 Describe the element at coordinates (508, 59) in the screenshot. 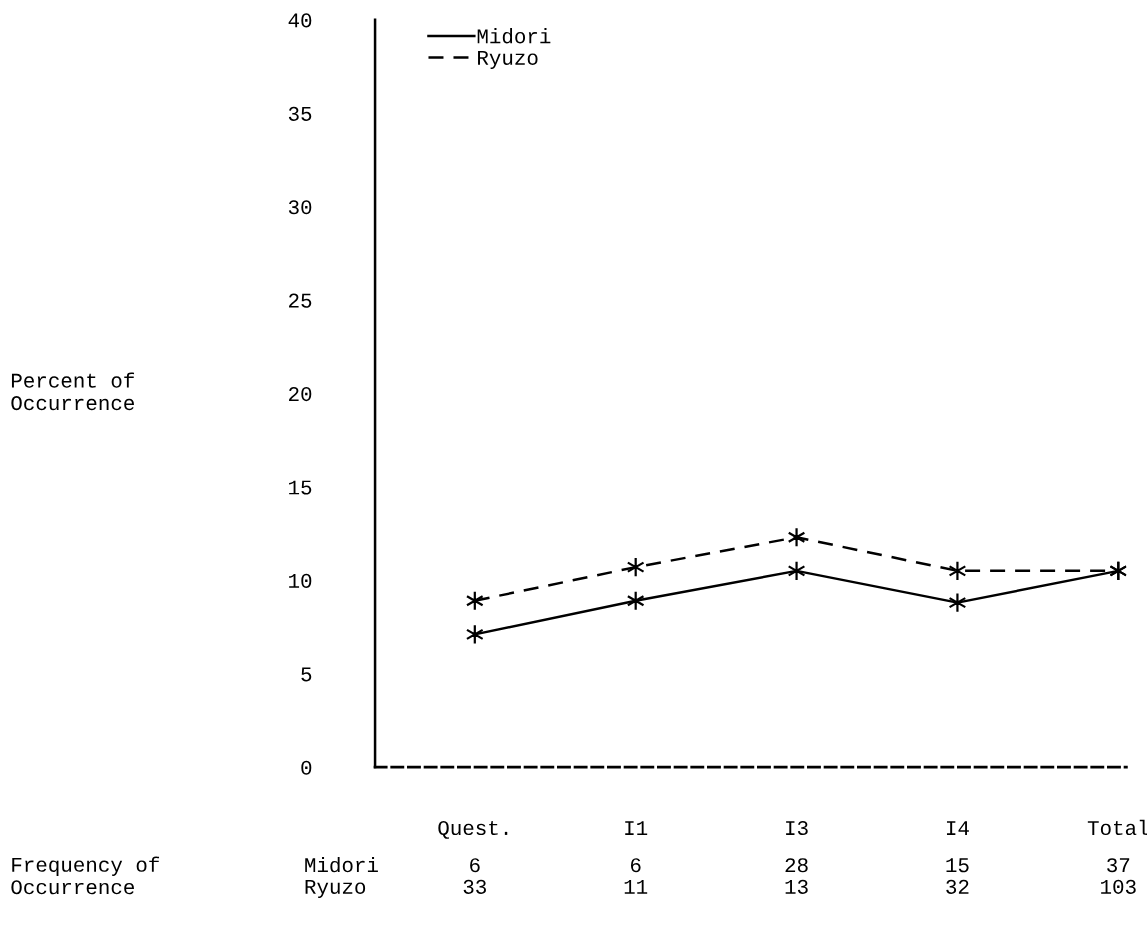

I see `legend-label: Ryuzo` at that location.